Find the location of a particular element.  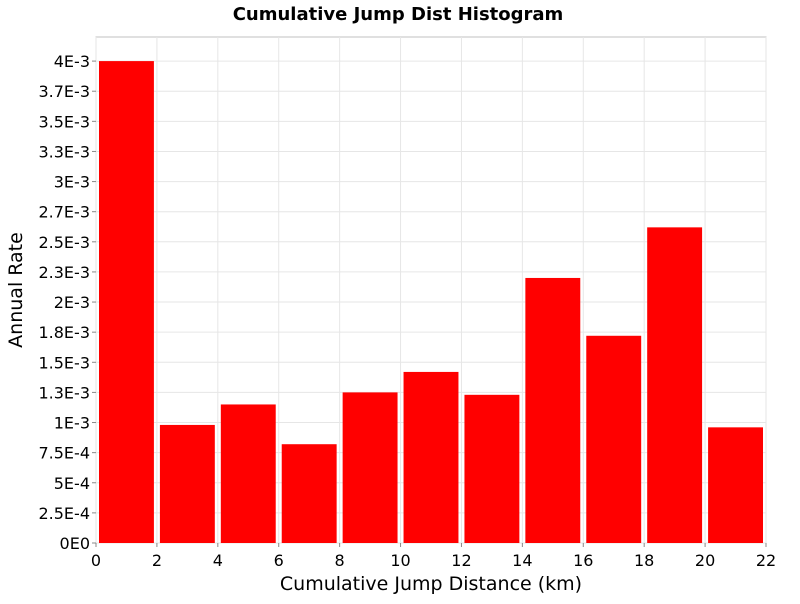

y-tick-label: 3.3E-3 is located at coordinates (64, 151).